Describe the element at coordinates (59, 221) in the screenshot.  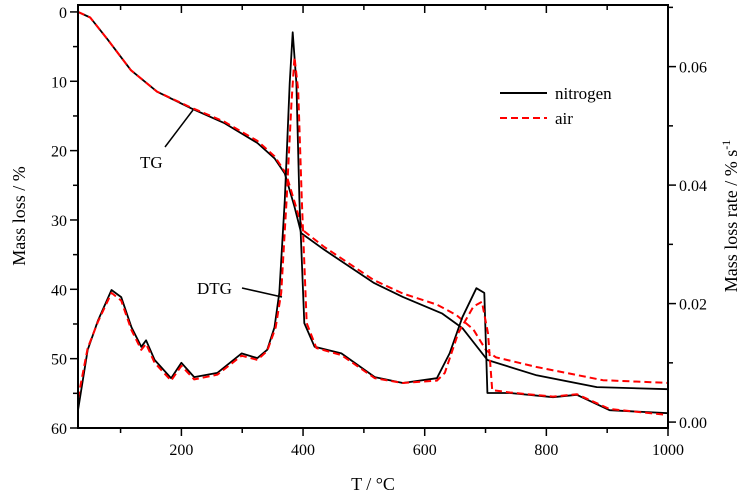
I see `y-left-tick-label: 30` at that location.